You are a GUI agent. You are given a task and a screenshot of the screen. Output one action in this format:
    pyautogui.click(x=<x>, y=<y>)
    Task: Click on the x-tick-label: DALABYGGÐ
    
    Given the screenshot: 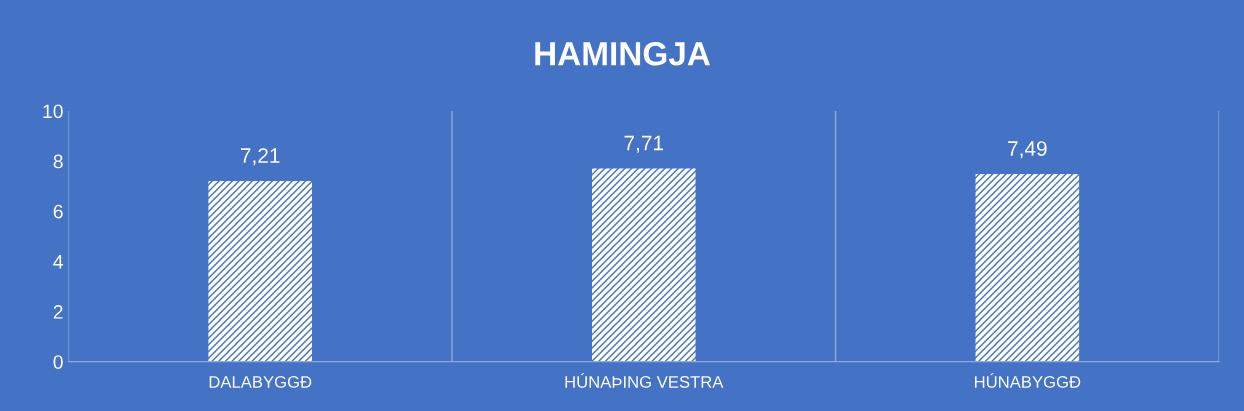 What is the action you would take?
    pyautogui.click(x=260, y=382)
    